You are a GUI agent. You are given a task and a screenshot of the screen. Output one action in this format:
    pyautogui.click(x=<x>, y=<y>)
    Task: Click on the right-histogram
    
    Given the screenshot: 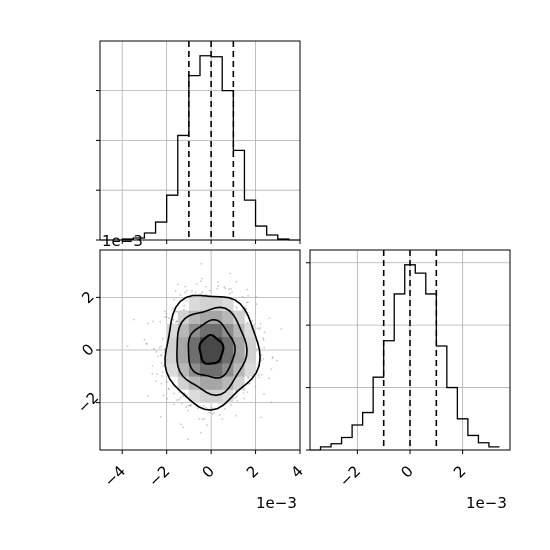 What is the action you would take?
    pyautogui.click(x=405, y=357)
    